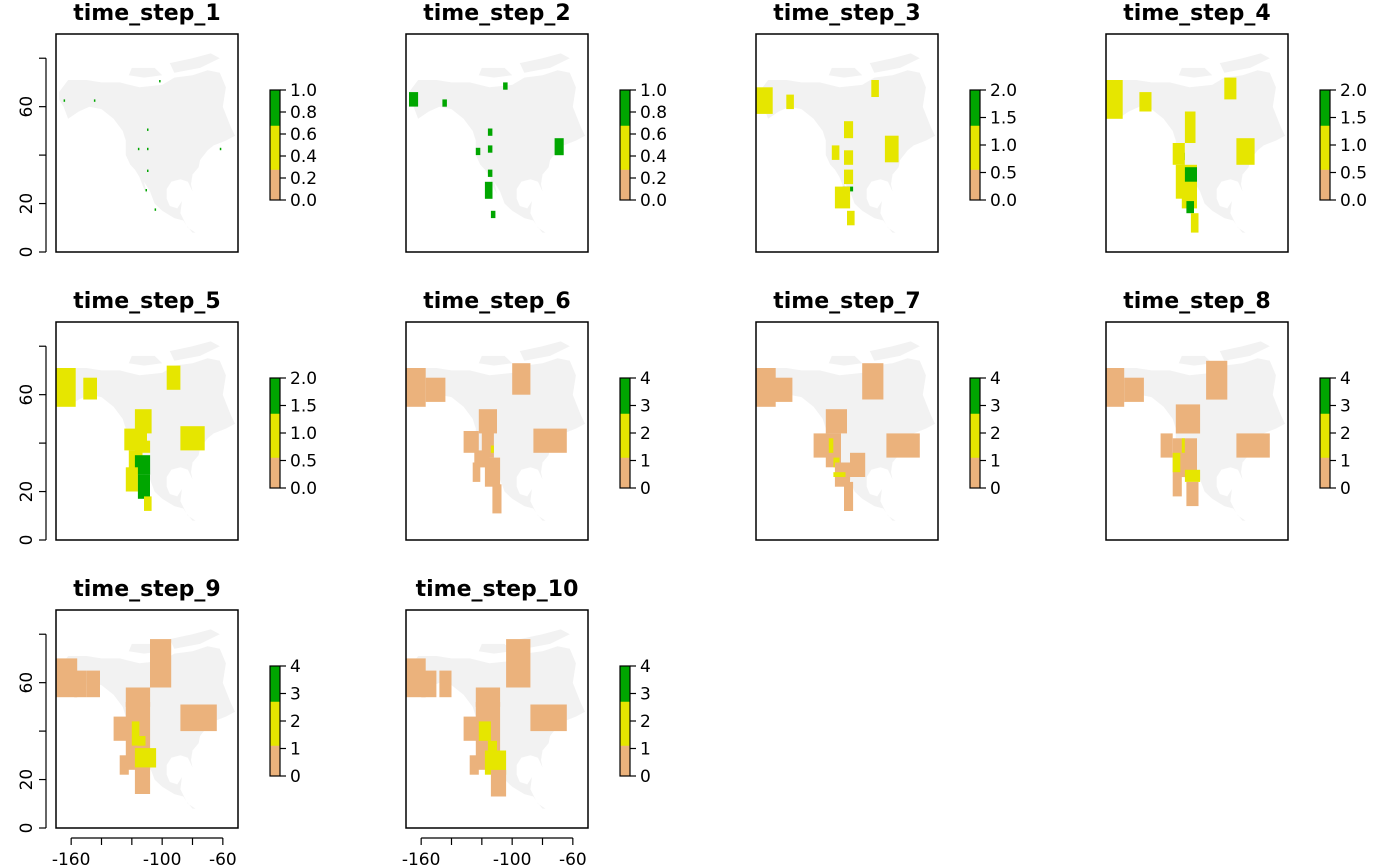 The width and height of the screenshot is (1400, 866). Describe the element at coordinates (847, 301) in the screenshot. I see `panel-title: time_step_7` at that location.